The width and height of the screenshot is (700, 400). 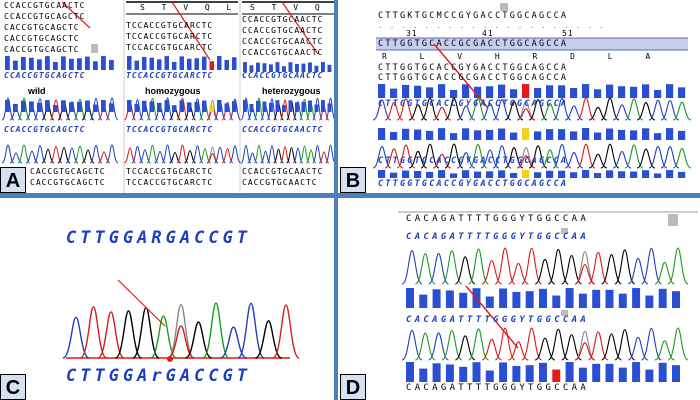 I want to click on wild-row-2: CCACCGTGCAGCTC, so click(x=45, y=16).